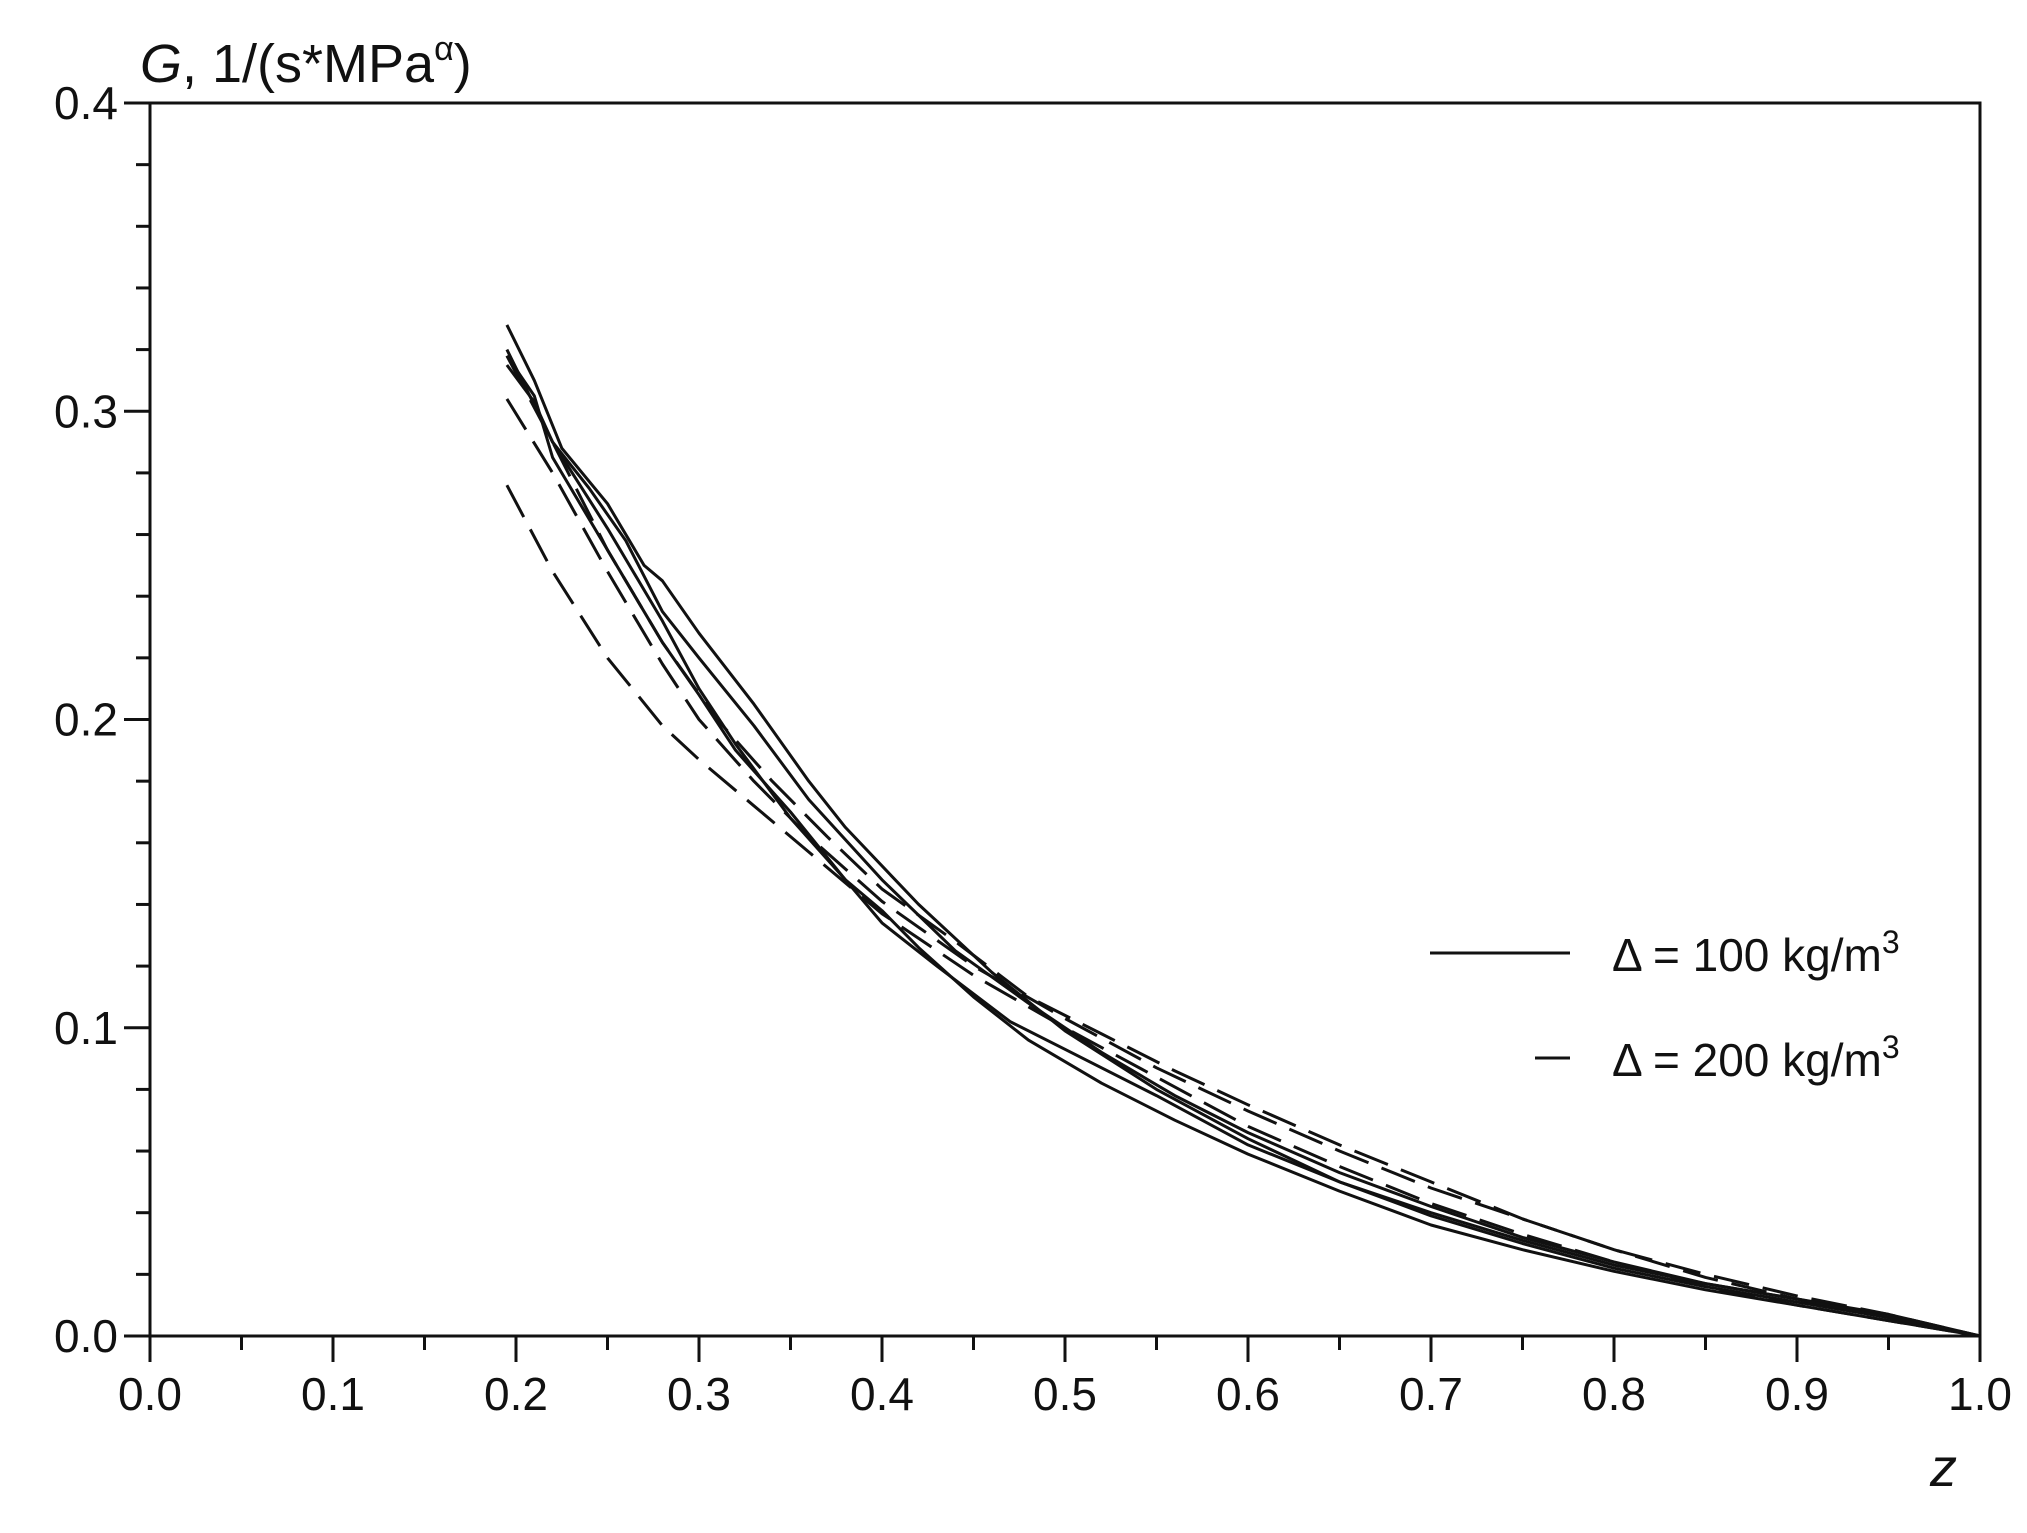  Describe the element at coordinates (1665, 1005) in the screenshot. I see `legend: Δ = 100 kg/m3 Δ = 200 kg/m3` at that location.